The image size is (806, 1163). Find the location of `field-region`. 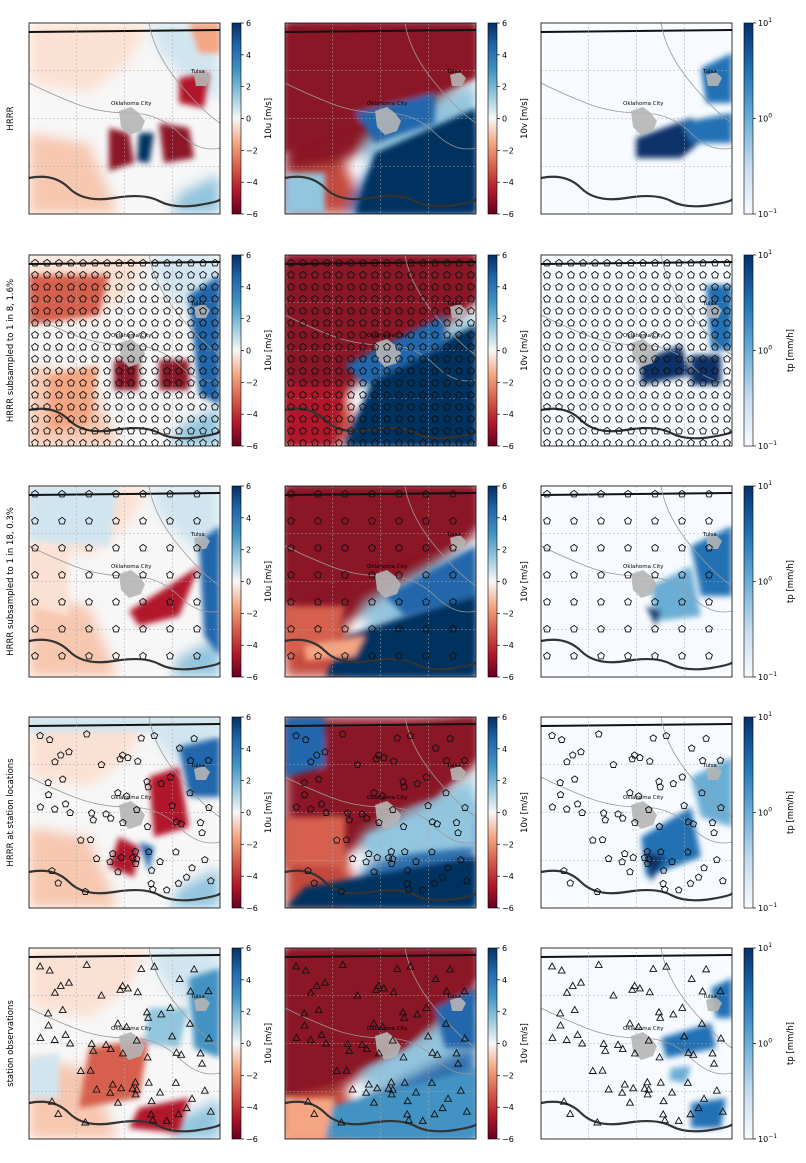

field-region is located at coordinates (74, 867).